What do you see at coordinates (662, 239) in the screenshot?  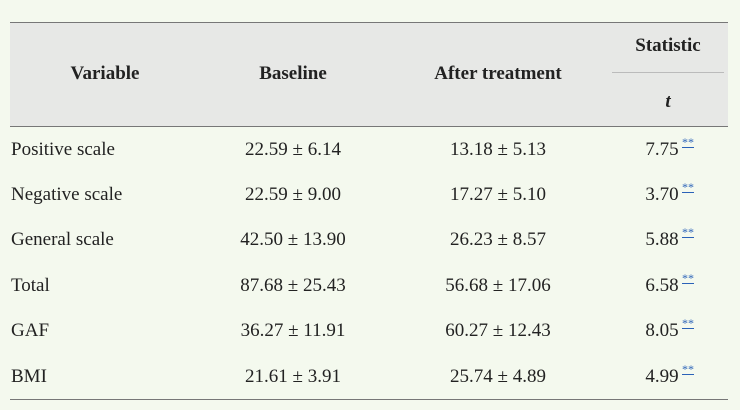 I see `t-cell: 5.88` at bounding box center [662, 239].